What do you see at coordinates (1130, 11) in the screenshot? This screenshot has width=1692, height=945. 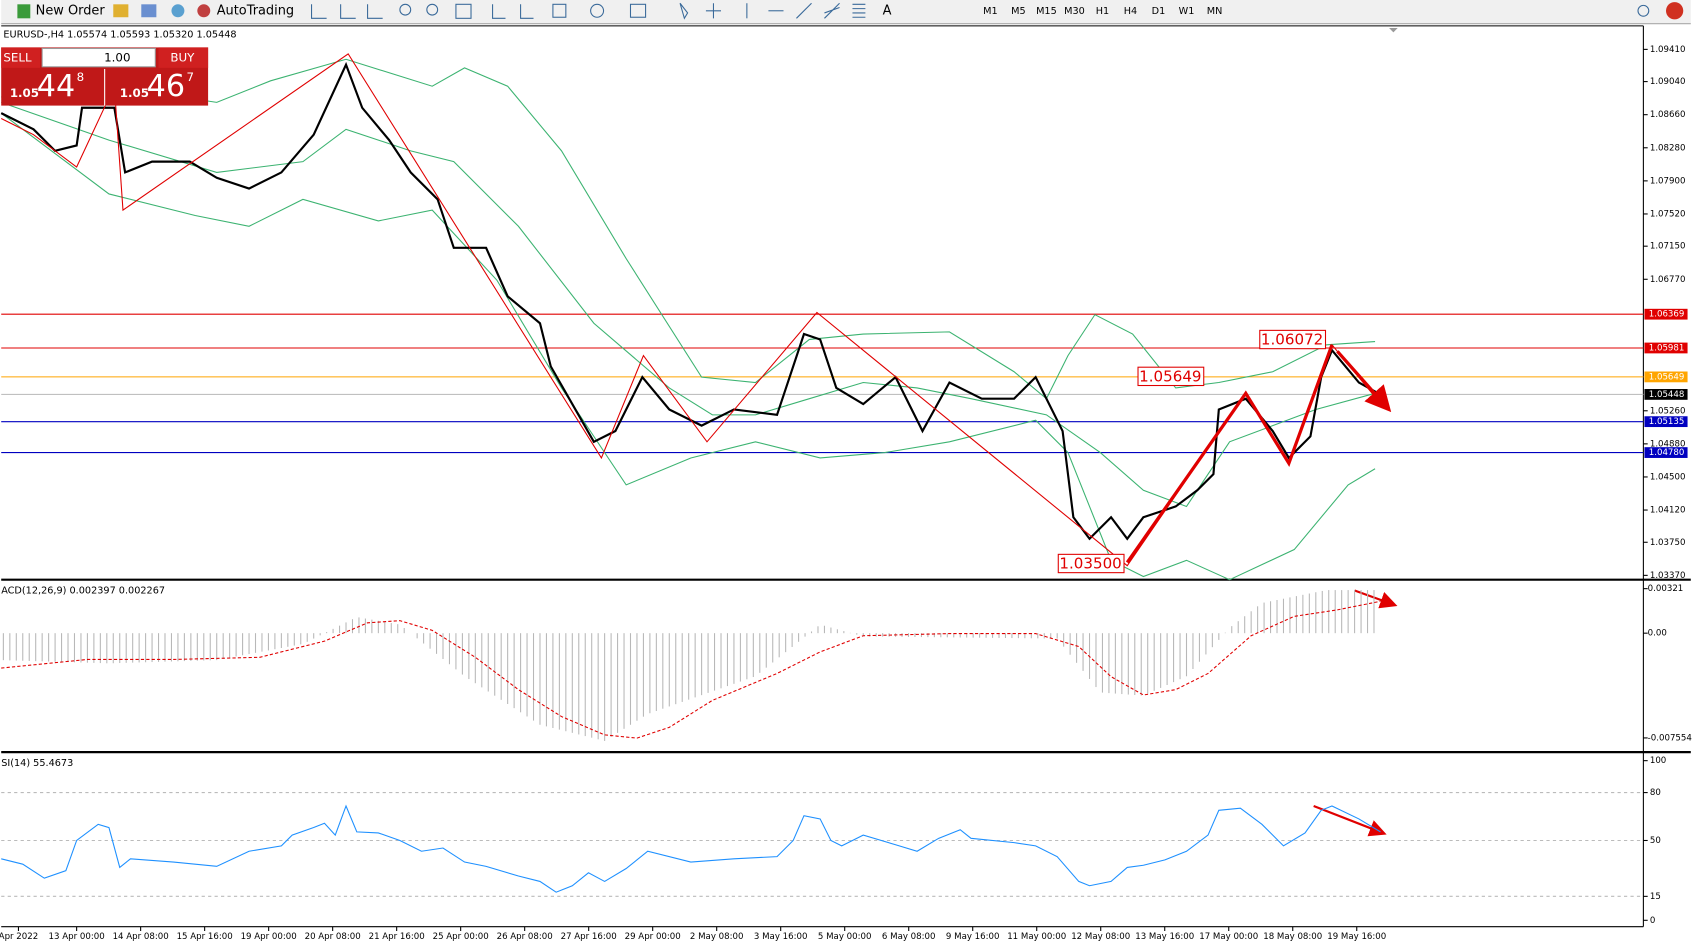 I see `timeframe-button: H4` at bounding box center [1130, 11].